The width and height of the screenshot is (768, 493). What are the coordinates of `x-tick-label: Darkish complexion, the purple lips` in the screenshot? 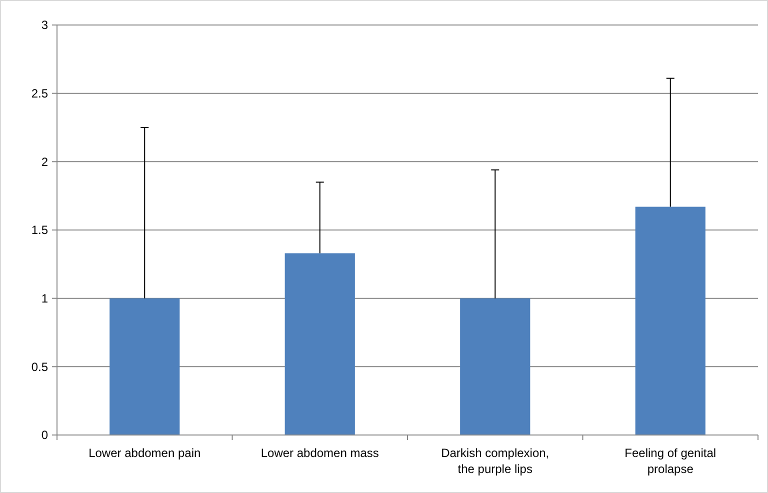 It's located at (495, 461).